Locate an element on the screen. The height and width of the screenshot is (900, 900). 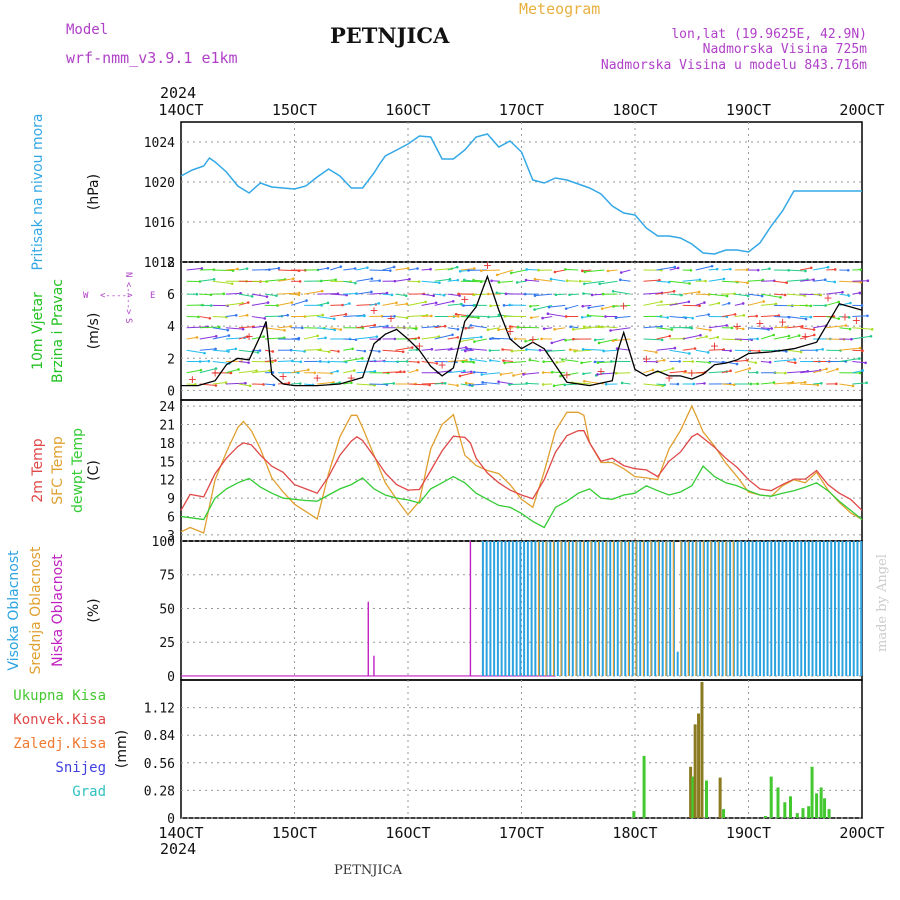
precipitation-ytick: 0 is located at coordinates (171, 819).